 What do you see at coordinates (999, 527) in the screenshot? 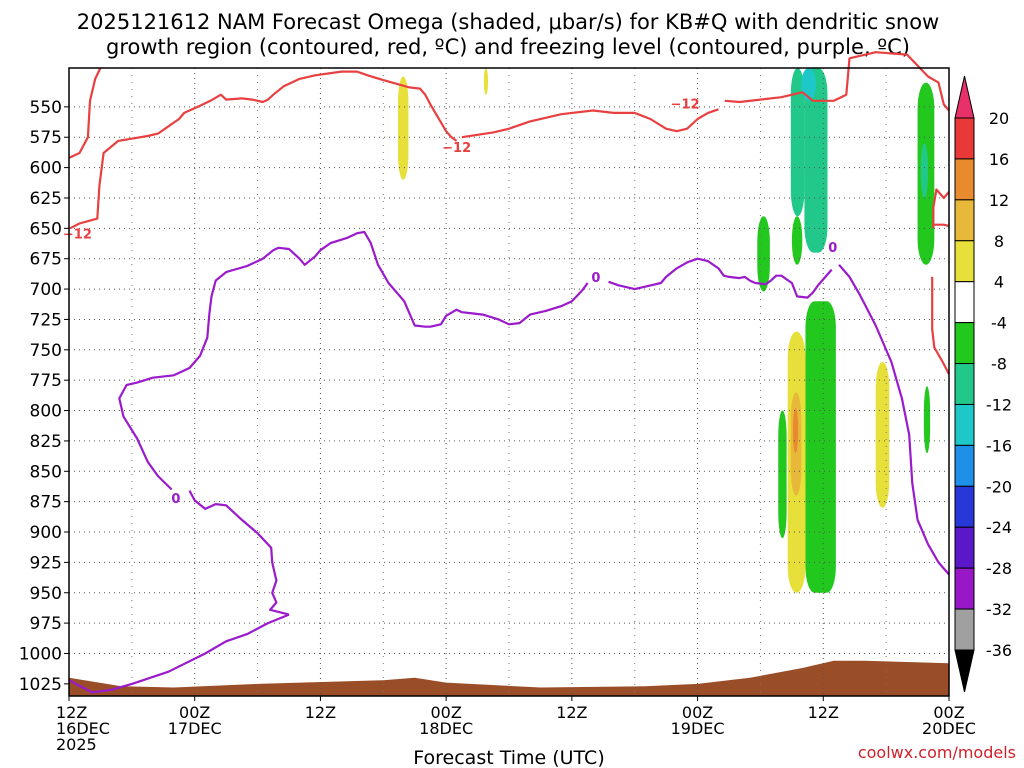
I see `colorbar-label-10: -24` at bounding box center [999, 527].